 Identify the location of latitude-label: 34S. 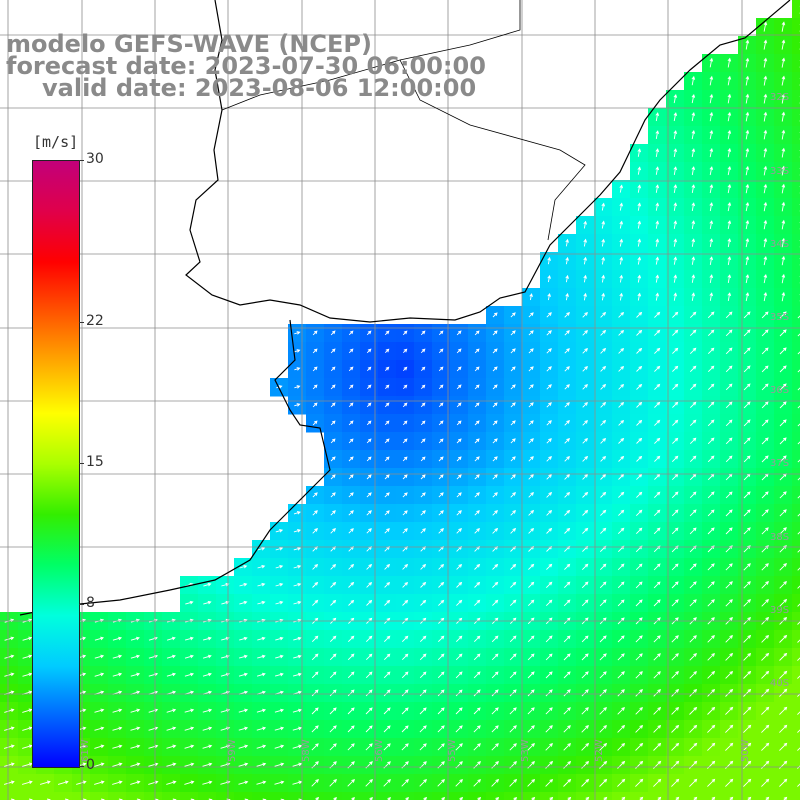
(779, 244).